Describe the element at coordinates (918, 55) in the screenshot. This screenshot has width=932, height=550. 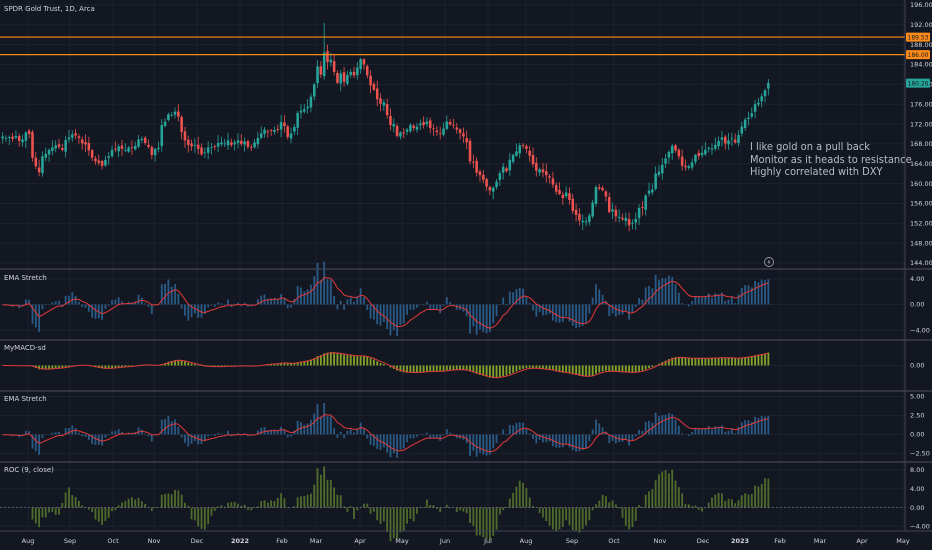
I see `resistance-price-badge` at that location.